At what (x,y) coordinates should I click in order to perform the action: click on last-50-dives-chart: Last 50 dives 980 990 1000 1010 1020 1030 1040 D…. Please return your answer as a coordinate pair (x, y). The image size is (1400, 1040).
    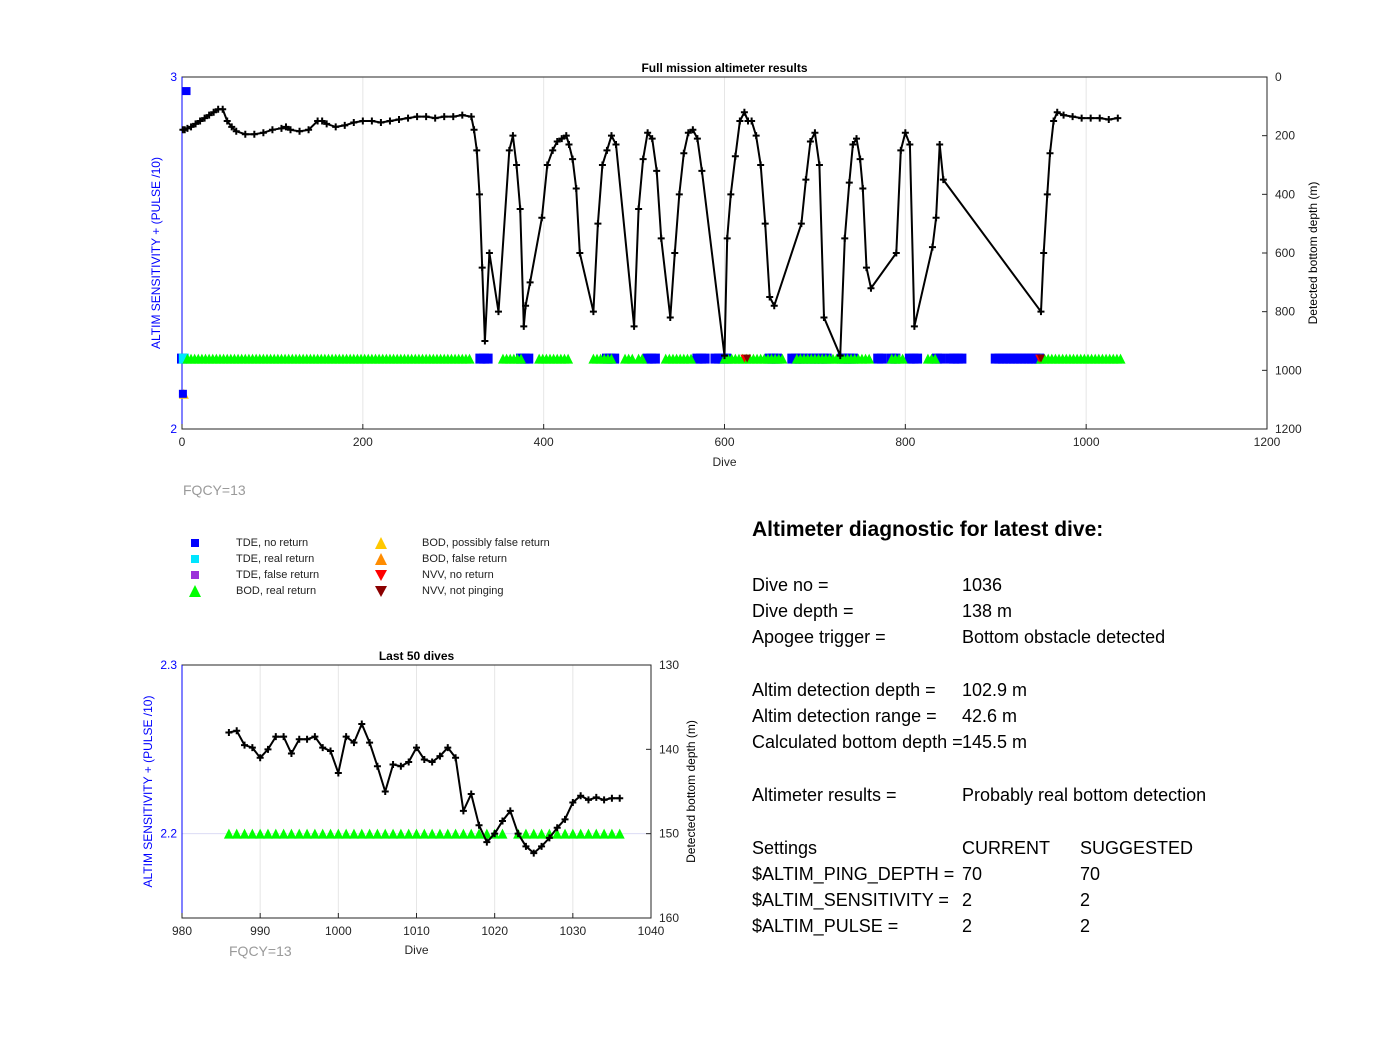
    Looking at the image, I should click on (419, 803).